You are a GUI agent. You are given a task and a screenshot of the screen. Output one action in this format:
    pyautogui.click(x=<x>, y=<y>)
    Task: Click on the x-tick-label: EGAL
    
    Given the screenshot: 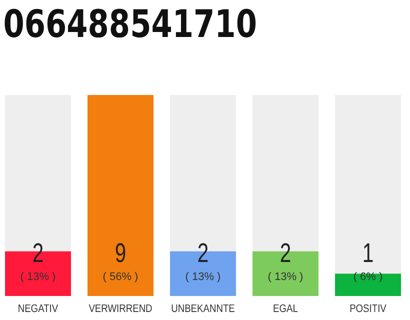 What is the action you would take?
    pyautogui.click(x=285, y=309)
    